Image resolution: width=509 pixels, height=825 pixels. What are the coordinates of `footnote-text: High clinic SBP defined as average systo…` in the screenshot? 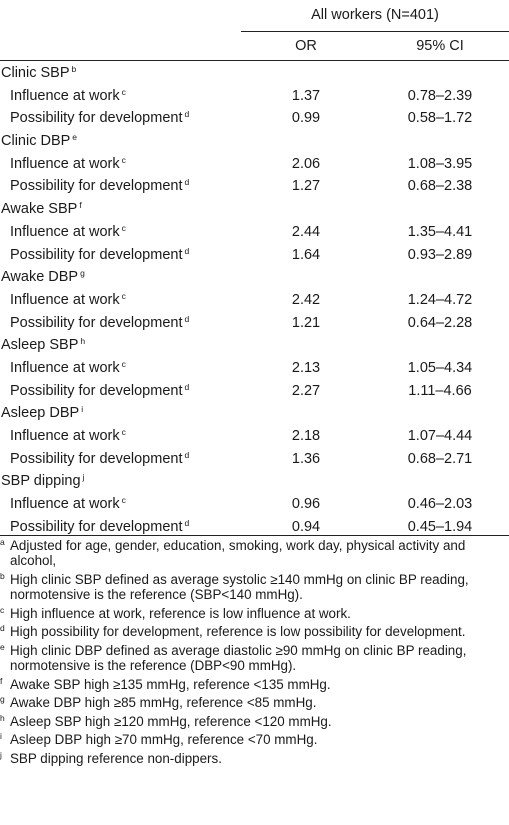 It's located at (239, 586).